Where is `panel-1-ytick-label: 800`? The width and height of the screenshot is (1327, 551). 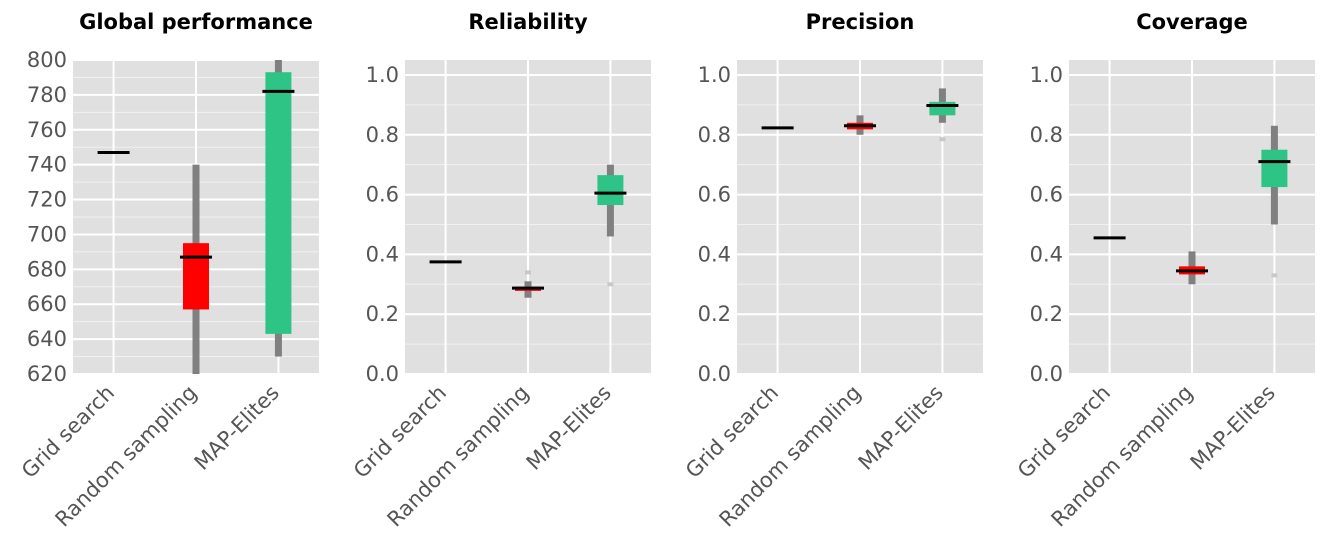
panel-1-ytick-label: 800 is located at coordinates (47, 60).